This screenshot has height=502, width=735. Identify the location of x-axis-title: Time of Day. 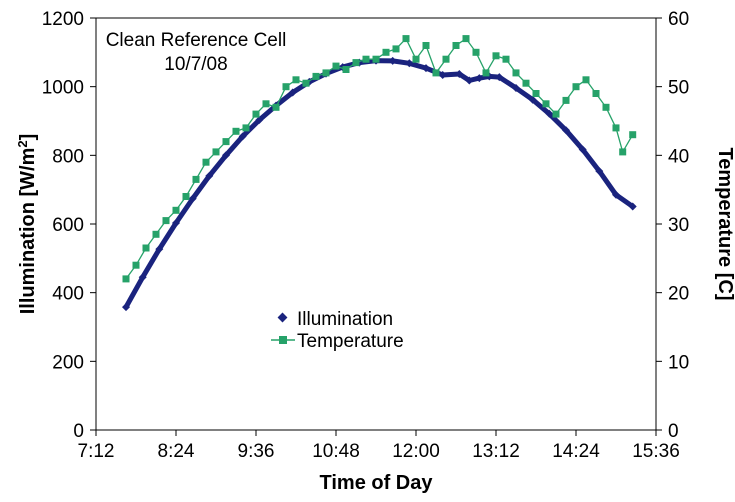
(377, 483).